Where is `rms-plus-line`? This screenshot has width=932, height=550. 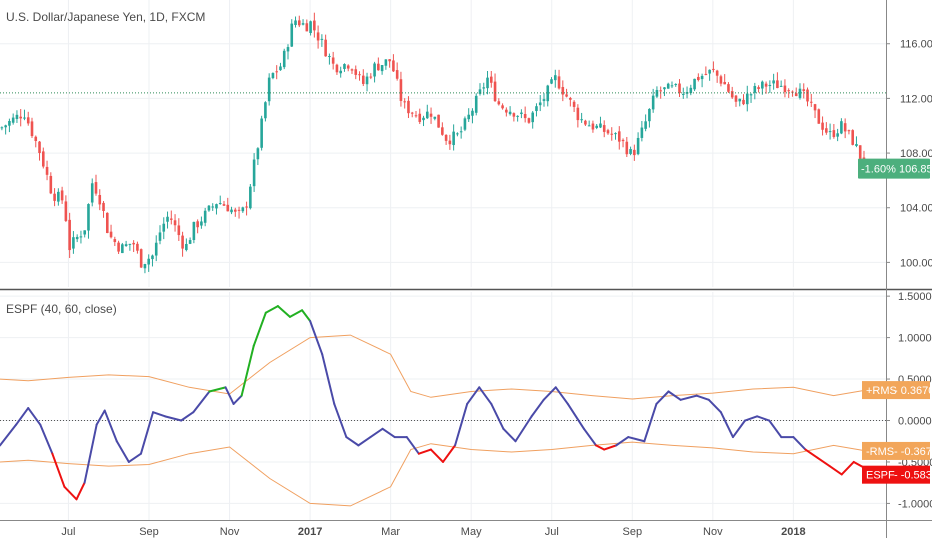 rms-plus-line is located at coordinates (433, 367).